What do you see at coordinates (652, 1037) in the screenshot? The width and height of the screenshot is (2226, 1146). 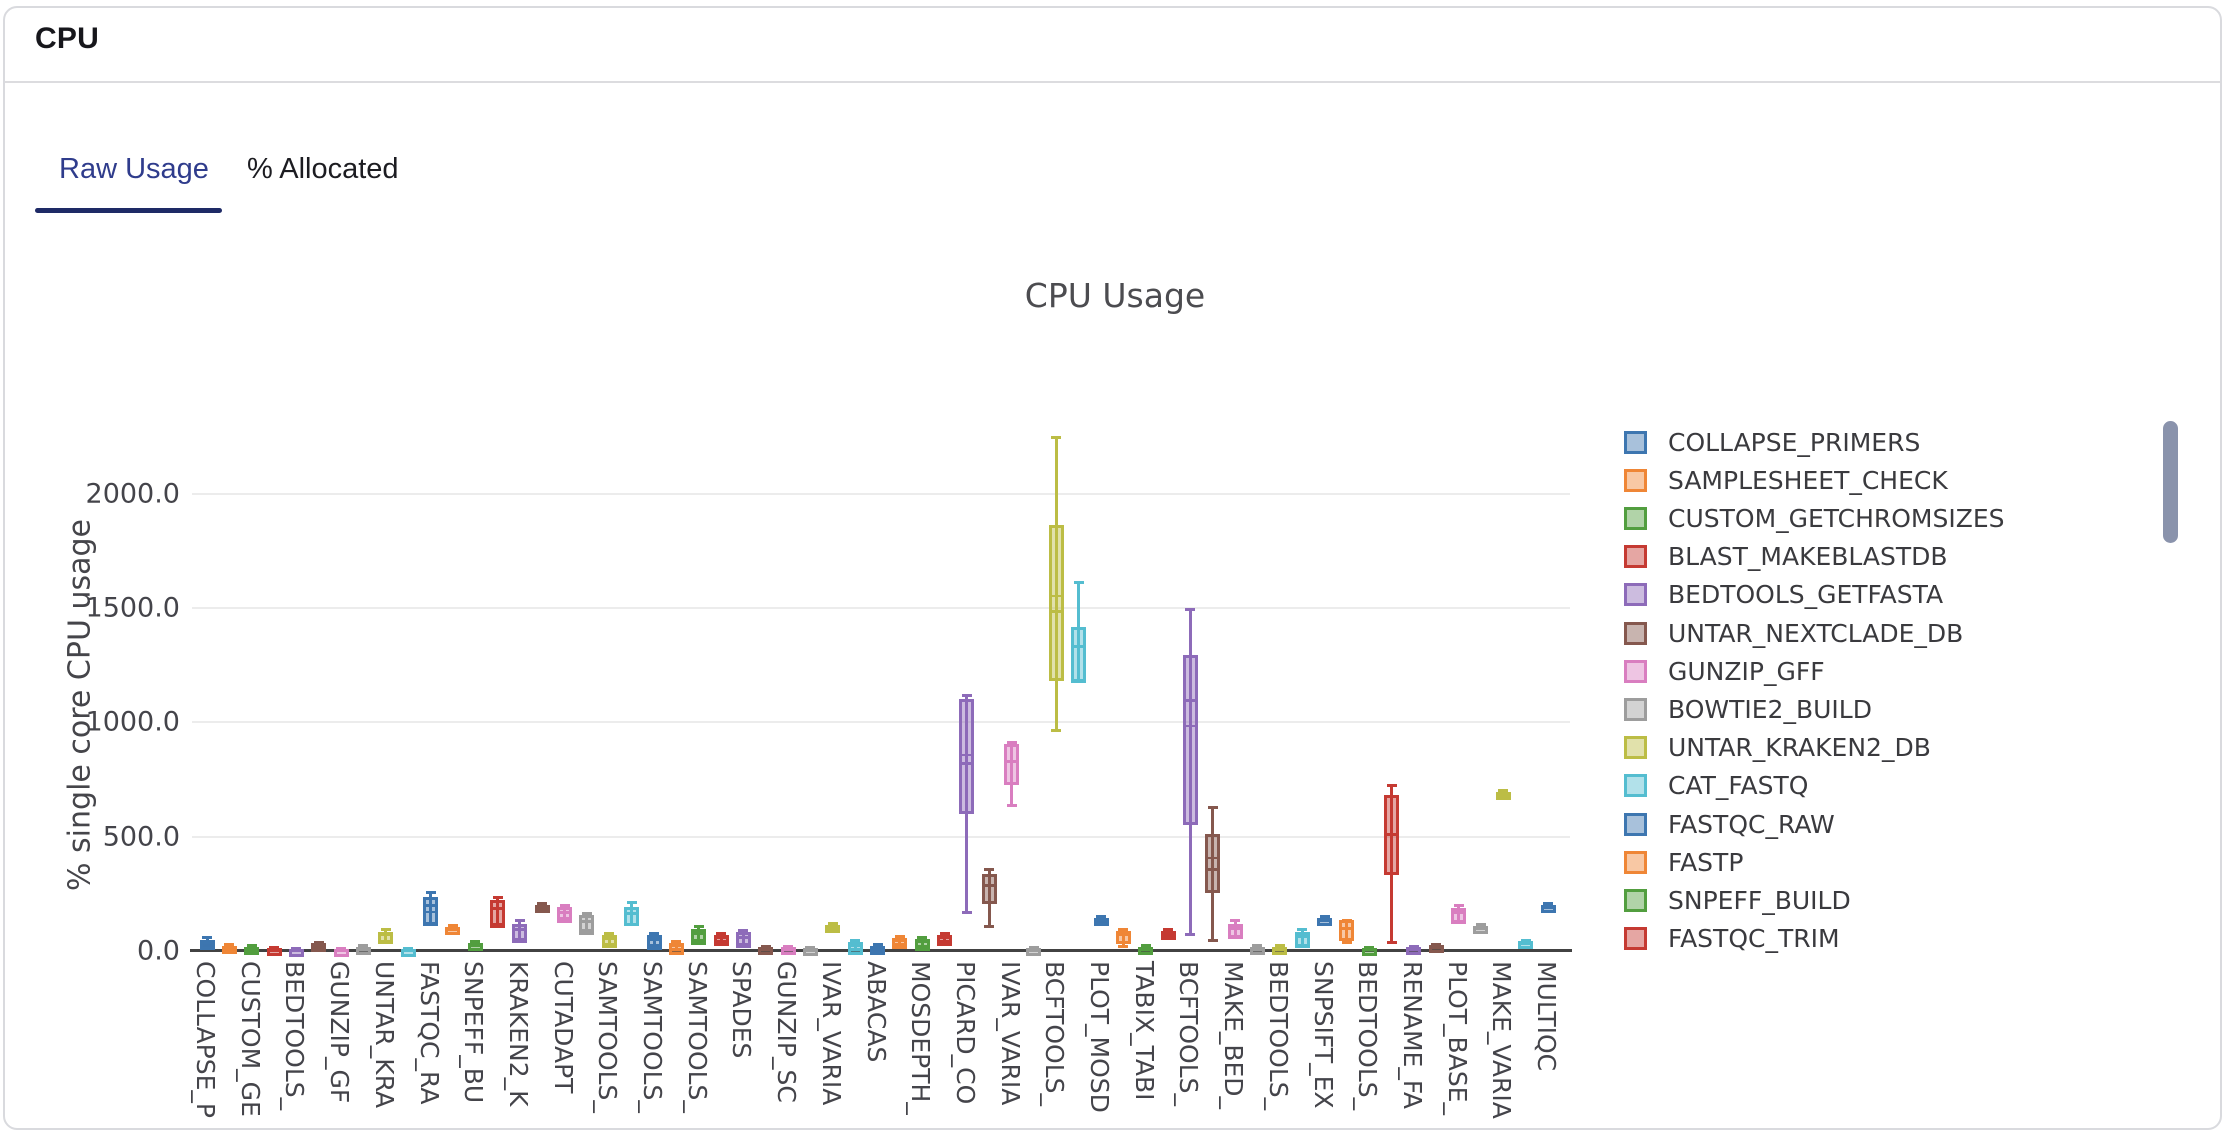 I see `xtick-label: SAMTOOLS_` at bounding box center [652, 1037].